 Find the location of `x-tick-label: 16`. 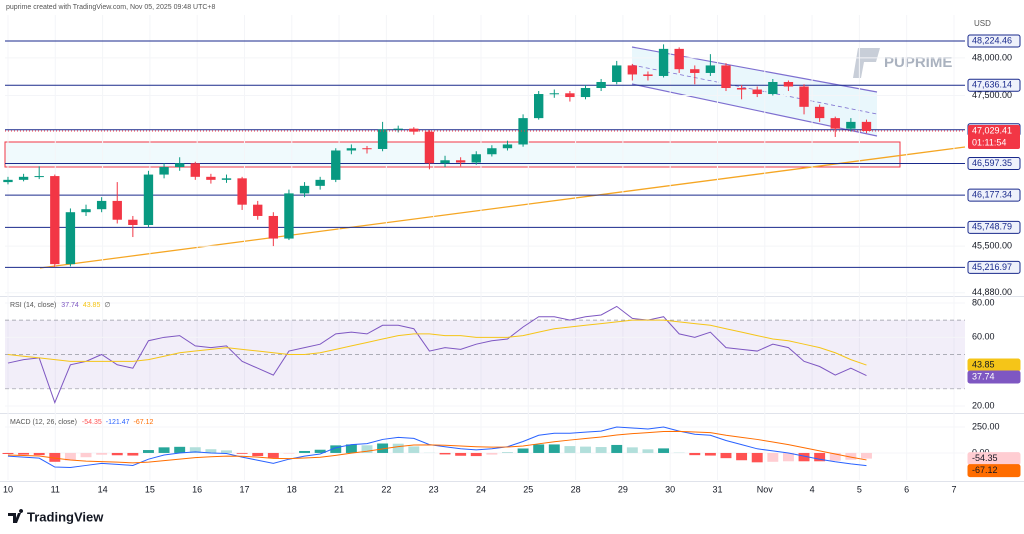

x-tick-label: 16 is located at coordinates (197, 489).